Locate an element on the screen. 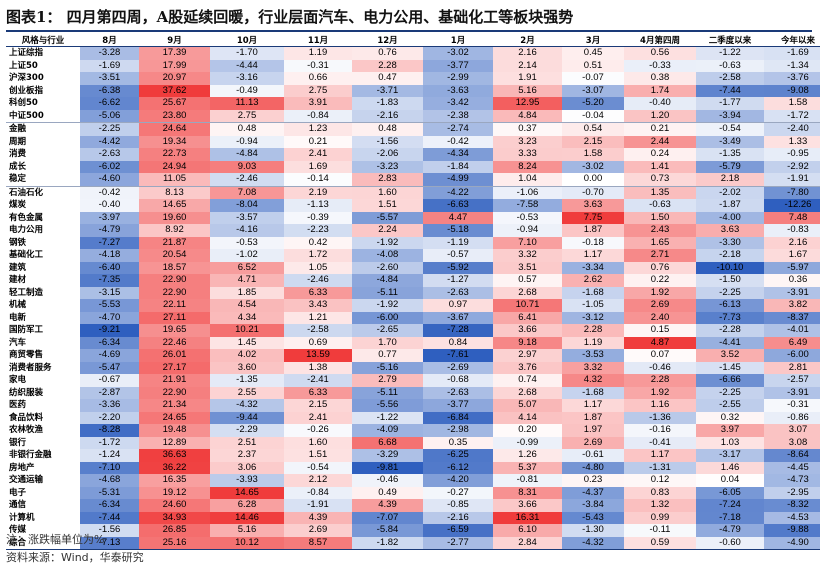  value-cell: -2.20 is located at coordinates (109, 417).